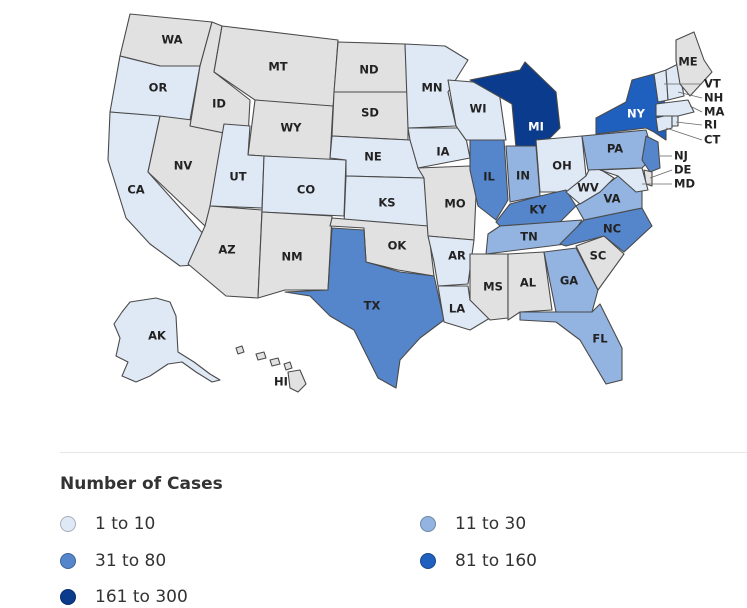  I want to click on state-label-ca: CA, so click(135, 190).